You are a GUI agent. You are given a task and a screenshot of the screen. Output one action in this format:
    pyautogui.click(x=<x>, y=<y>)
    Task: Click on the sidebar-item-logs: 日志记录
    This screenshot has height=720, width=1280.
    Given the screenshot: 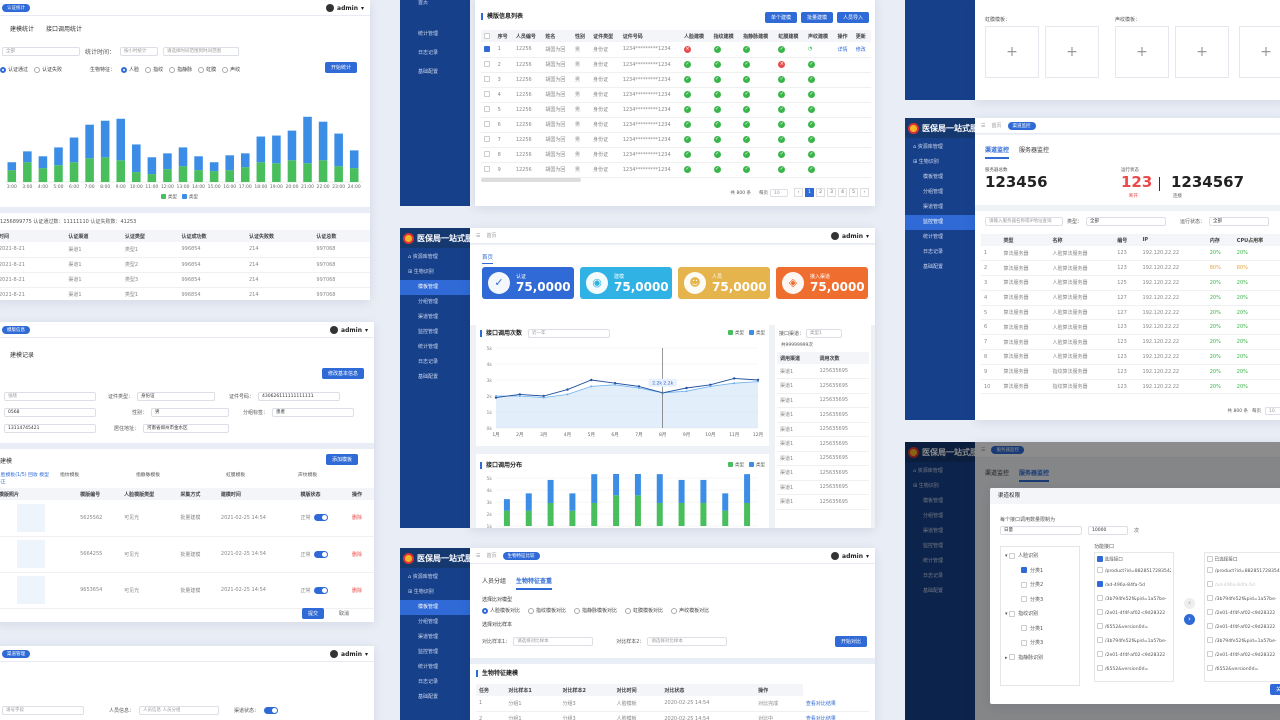 What is the action you would take?
    pyautogui.click(x=428, y=362)
    